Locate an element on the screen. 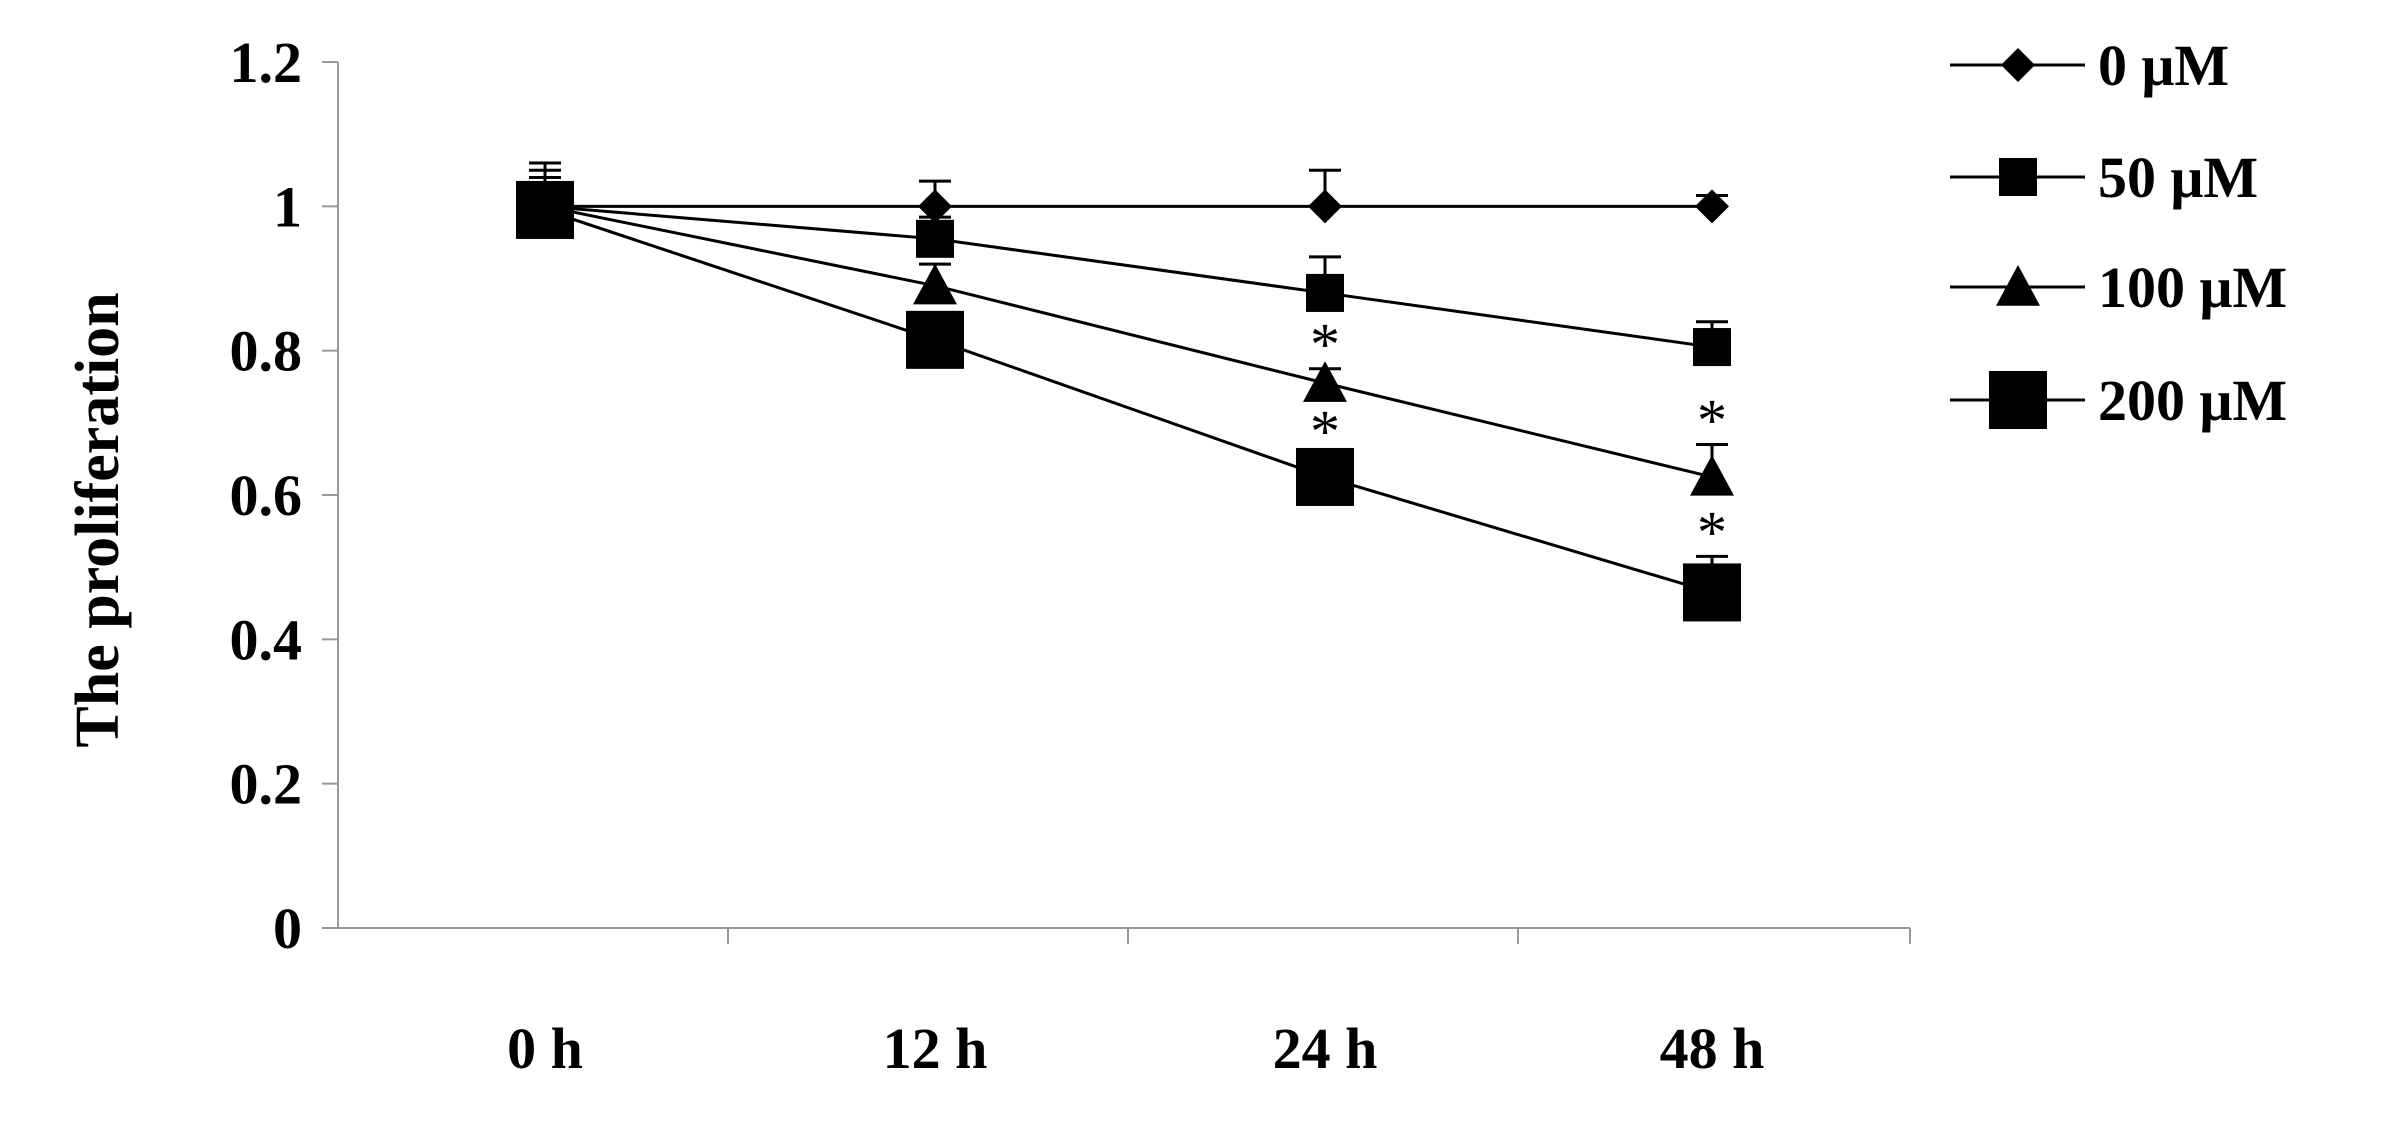  legend-label: 100 μM is located at coordinates (2192, 287).